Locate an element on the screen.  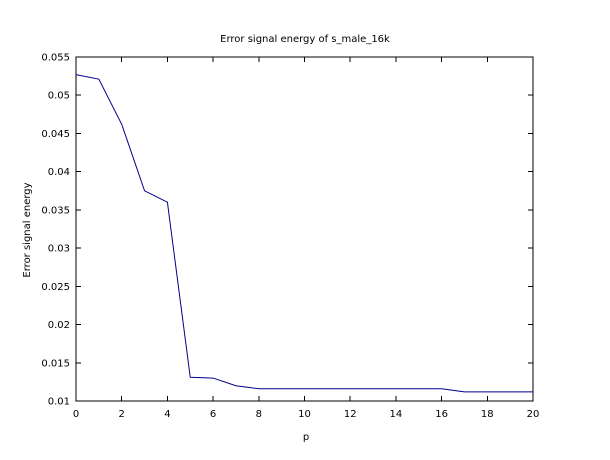
y-tick-label: 0.055 is located at coordinates (55, 58).